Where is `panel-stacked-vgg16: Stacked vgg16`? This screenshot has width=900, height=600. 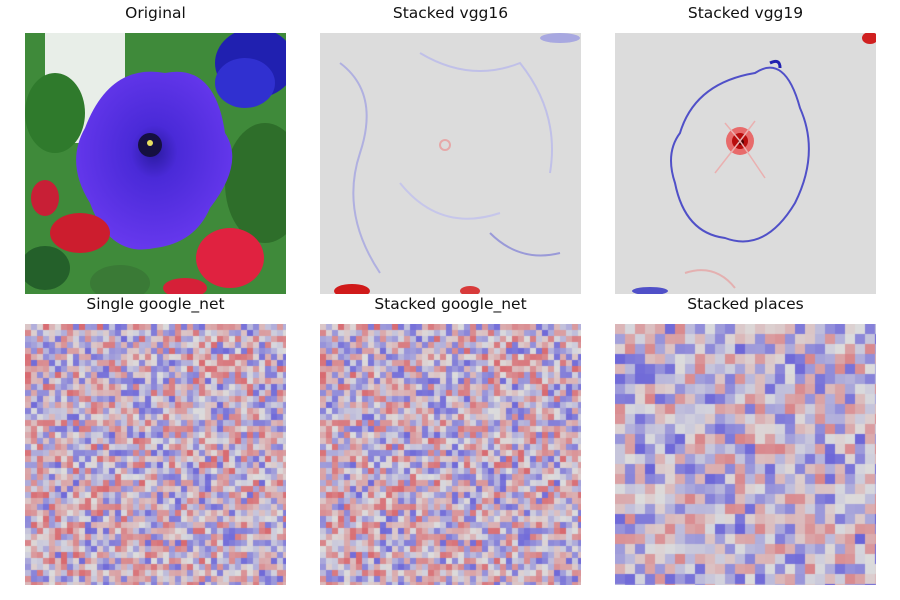 panel-stacked-vgg16: Stacked vgg16 is located at coordinates (450, 147).